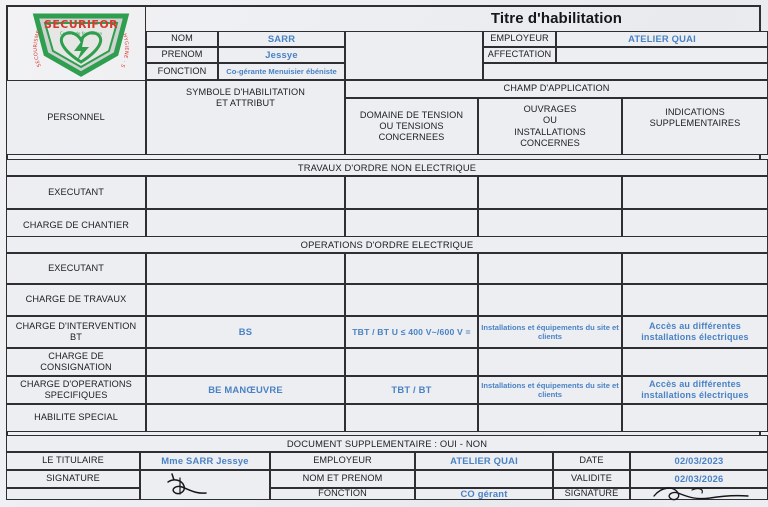  Describe the element at coordinates (342, 479) in the screenshot. I see `footer-nomprenom-label: NOM ET PRENOM` at that location.